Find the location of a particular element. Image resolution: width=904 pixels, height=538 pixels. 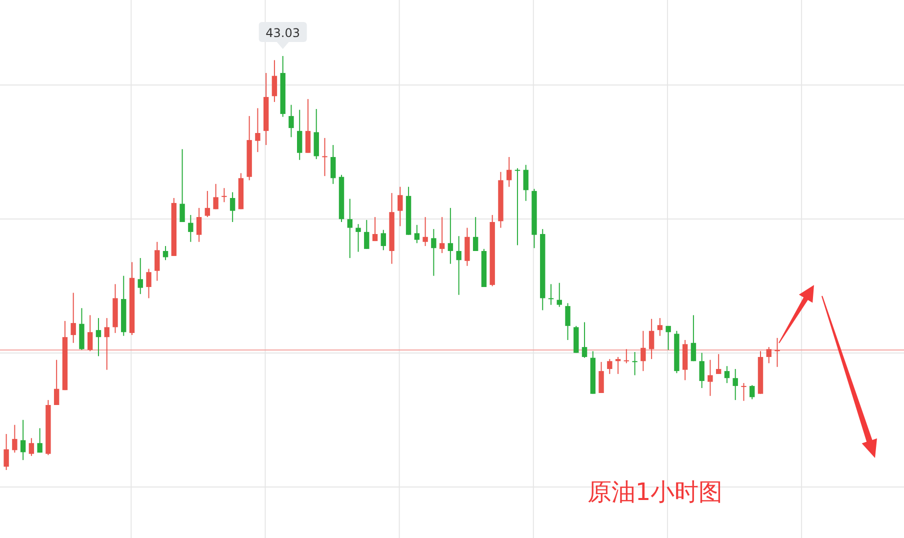

price-label: 43.03 is located at coordinates (282, 35).